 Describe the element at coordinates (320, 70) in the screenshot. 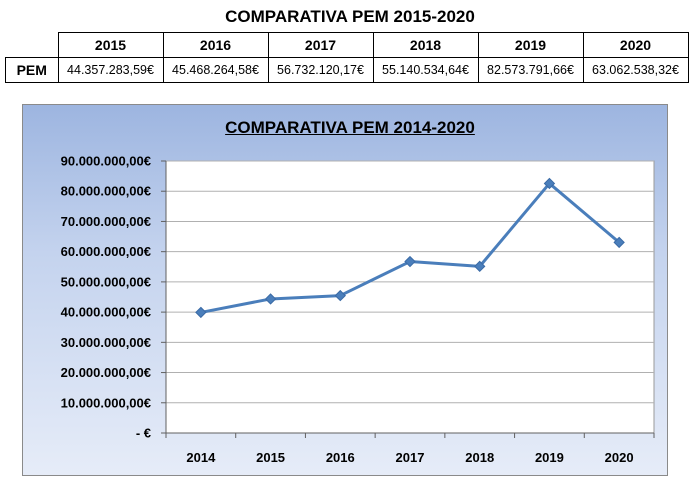

I see `table-cell: 56.732.120,17€` at that location.